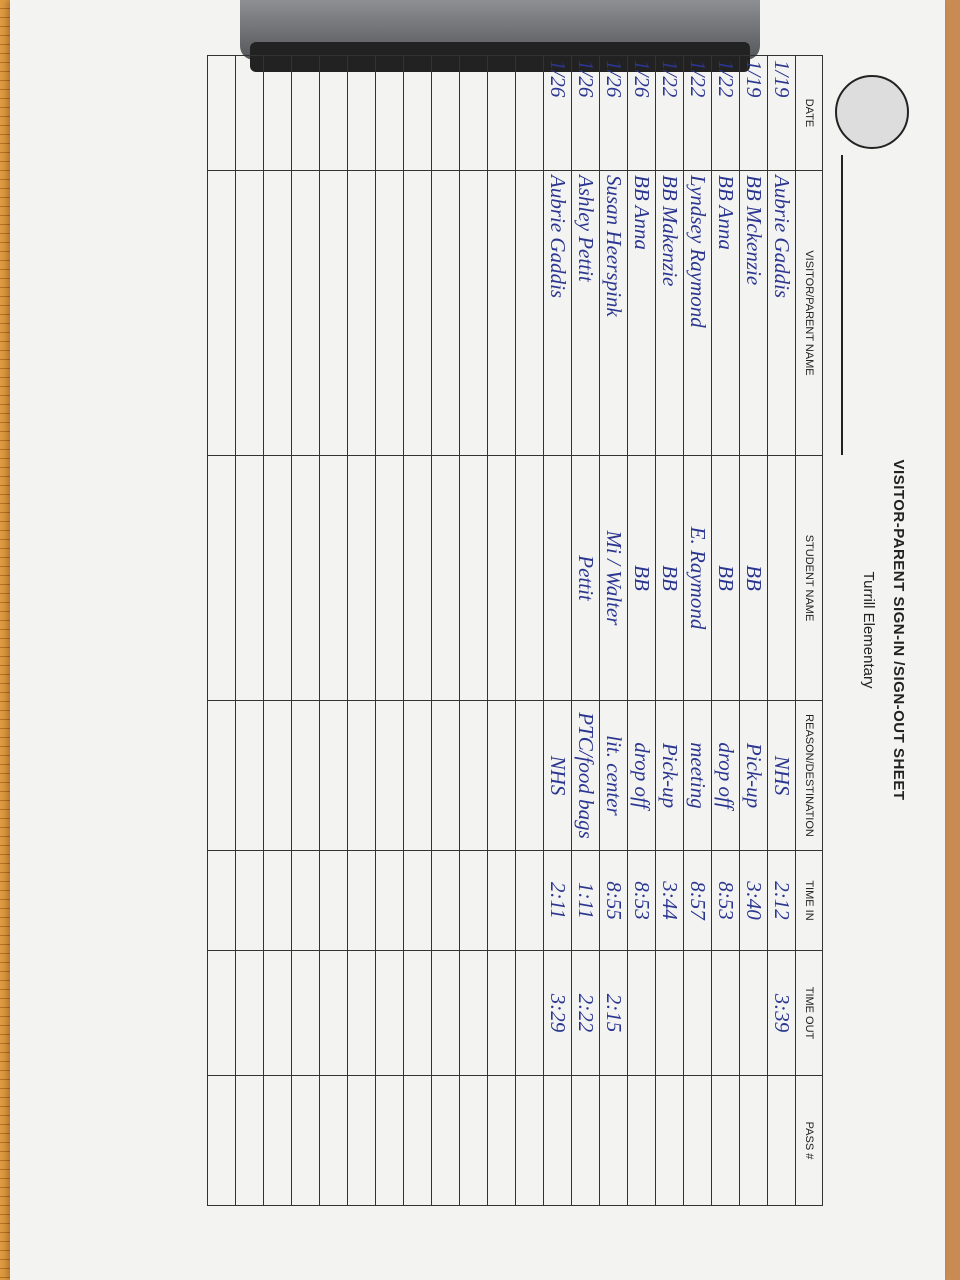 The height and width of the screenshot is (1280, 960). What do you see at coordinates (781, 900) in the screenshot?
I see `table-cell: 2:12` at bounding box center [781, 900].